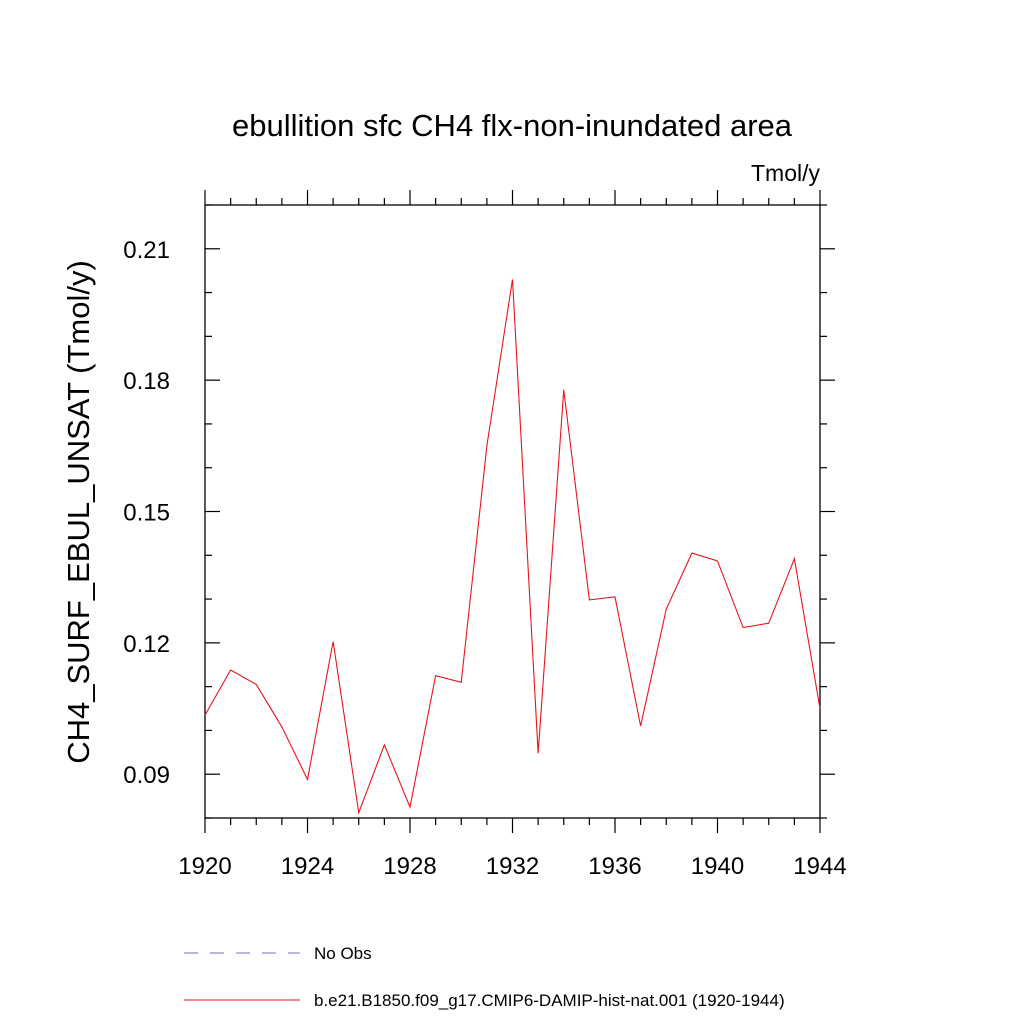 The height and width of the screenshot is (1024, 1024). I want to click on y-tick-label: 0.12, so click(146, 644).